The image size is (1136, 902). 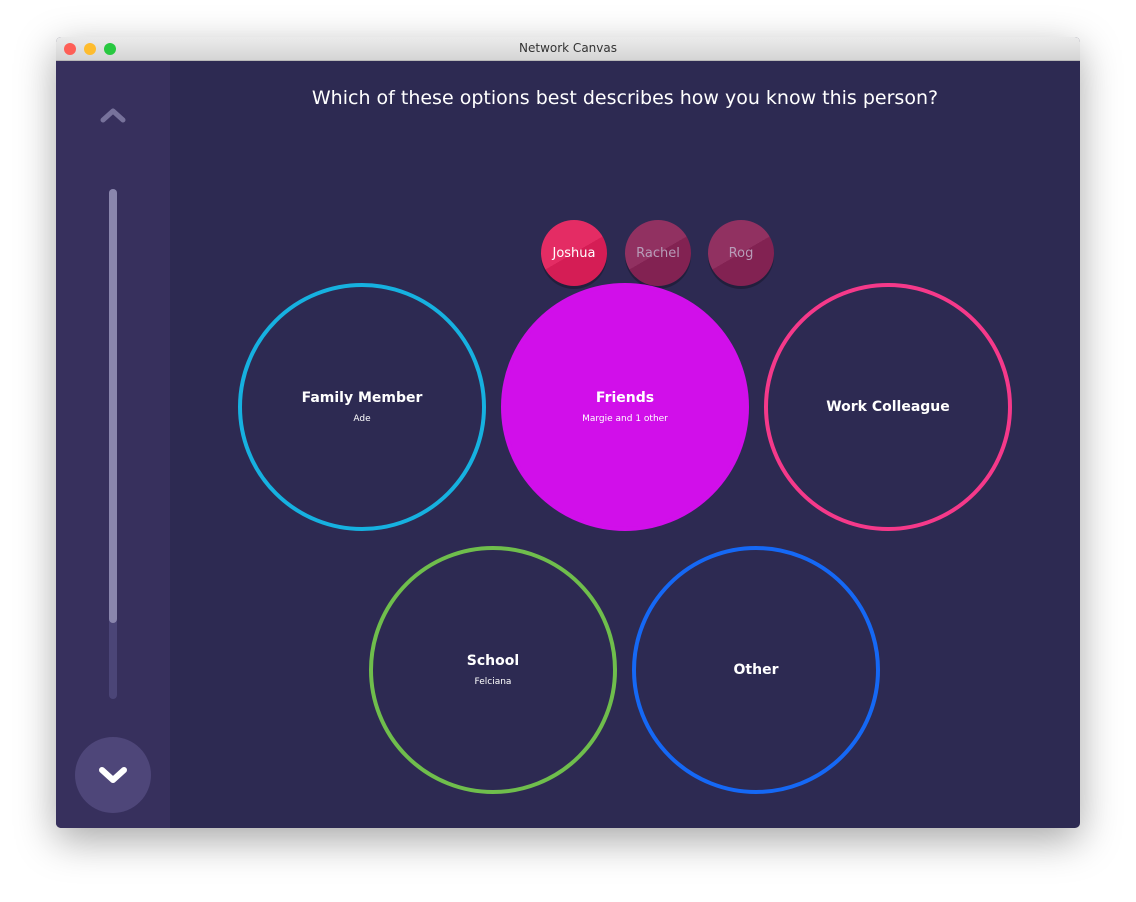 I want to click on node-rog: Rog, so click(x=741, y=253).